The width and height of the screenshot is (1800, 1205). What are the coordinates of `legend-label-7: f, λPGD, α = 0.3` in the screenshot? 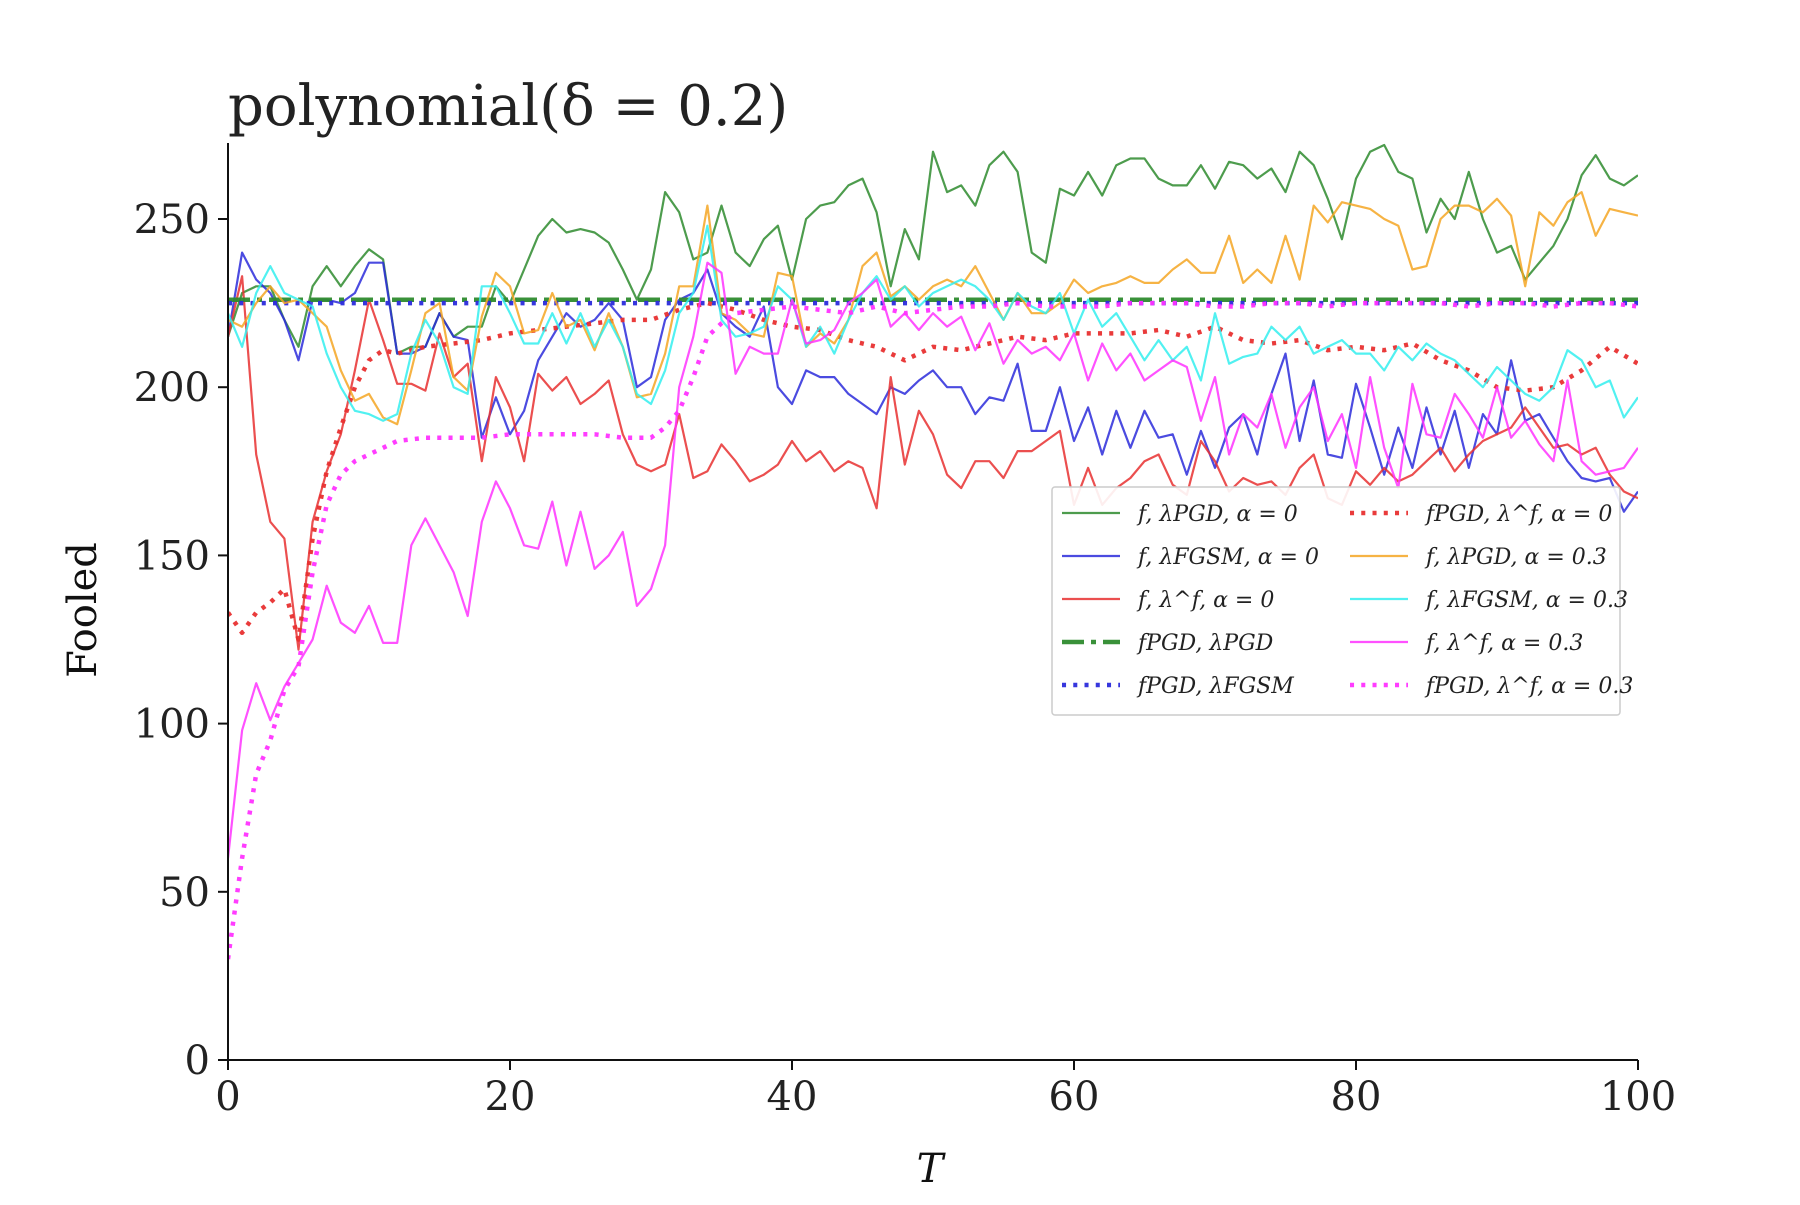 It's located at (1515, 557).